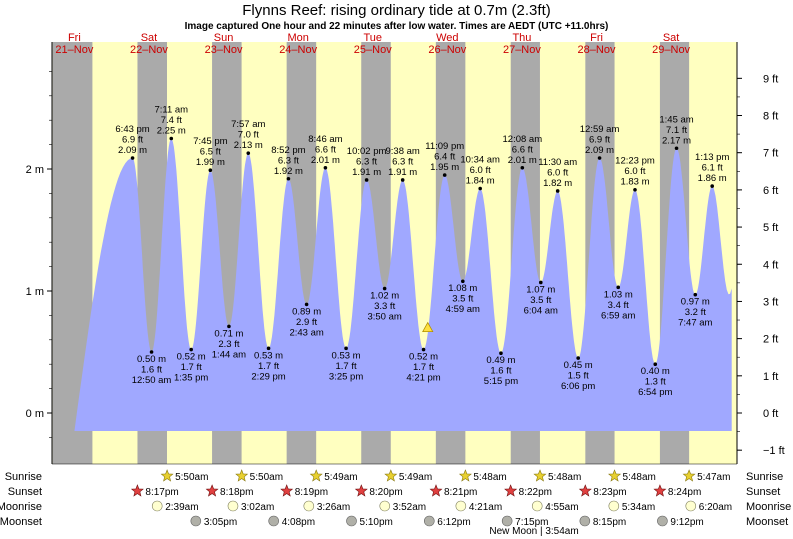 Image resolution: width=793 pixels, height=539 pixels. Describe the element at coordinates (132, 129) in the screenshot. I see `high-tide-time: 6:43 pm` at that location.